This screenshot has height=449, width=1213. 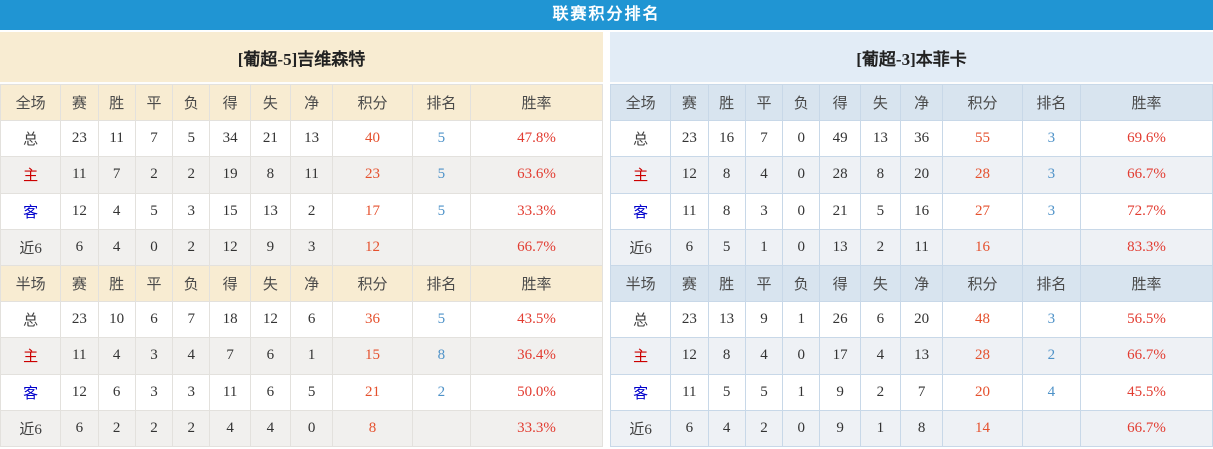 I want to click on stats-row: 客 12 4 5 3 15 13 2 17 5 33.3%, so click(x=301, y=211).